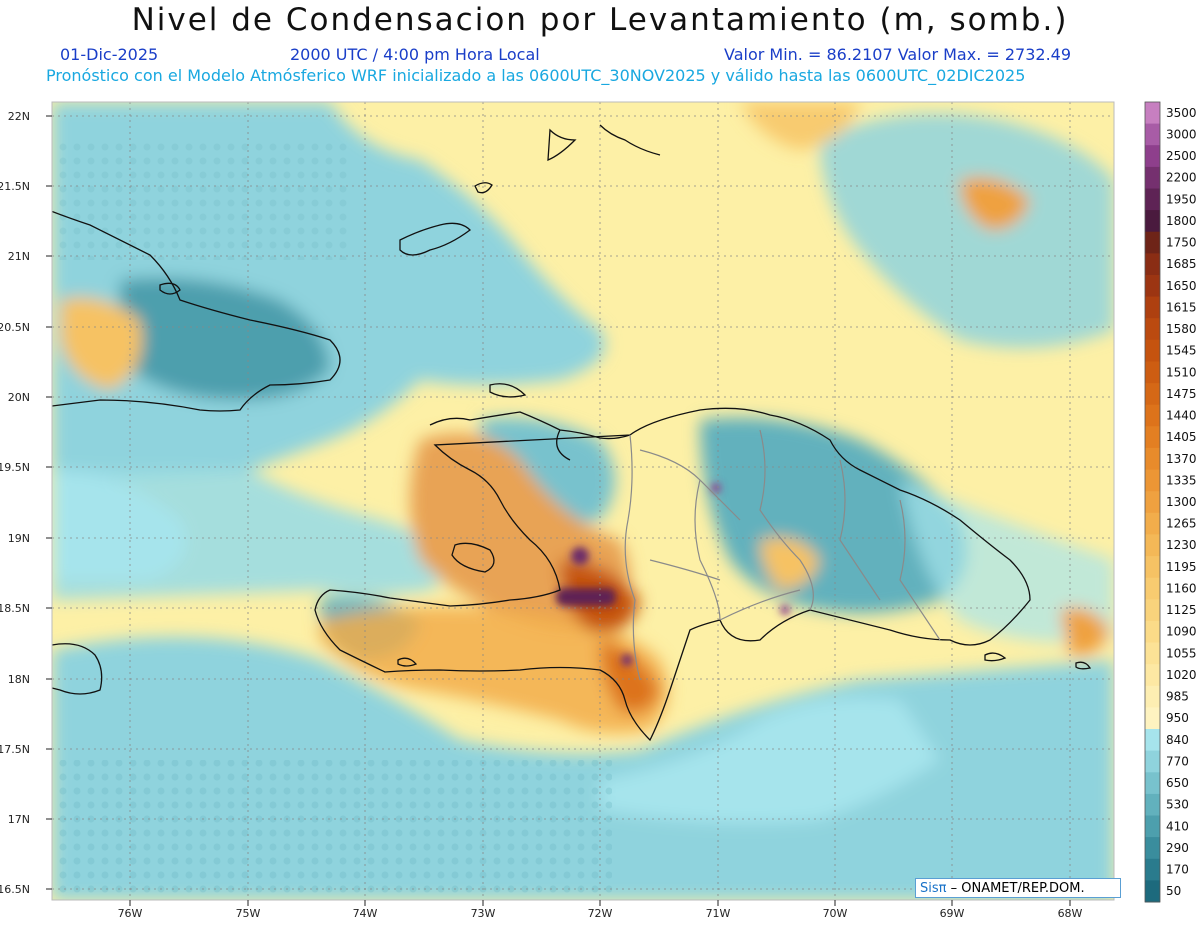 Image resolution: width=1200 pixels, height=927 pixels. What do you see at coordinates (15, 889) in the screenshot?
I see `lat-label: 16.5N` at bounding box center [15, 889].